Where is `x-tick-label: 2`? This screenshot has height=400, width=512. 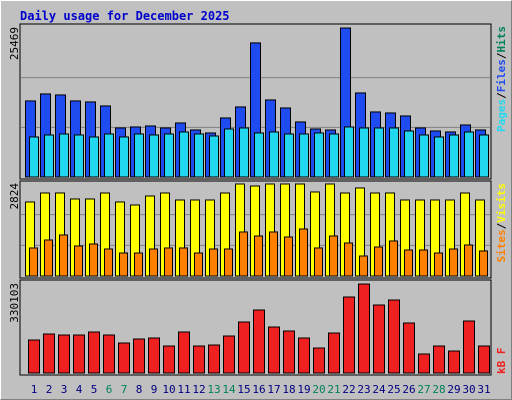 x-tick-label: 2 is located at coordinates (49, 389).